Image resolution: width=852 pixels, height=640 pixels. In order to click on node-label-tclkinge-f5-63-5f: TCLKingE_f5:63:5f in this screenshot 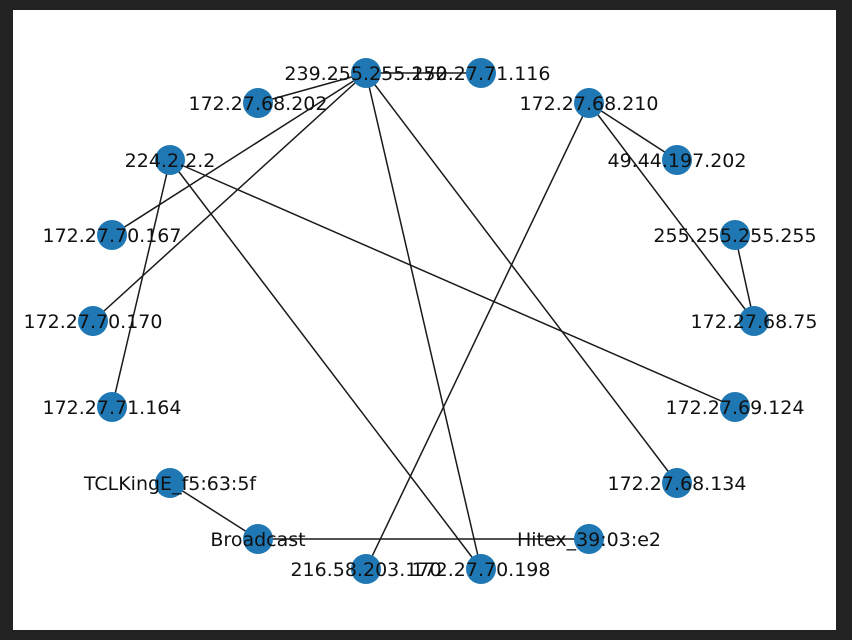, I will do `click(170, 484)`.